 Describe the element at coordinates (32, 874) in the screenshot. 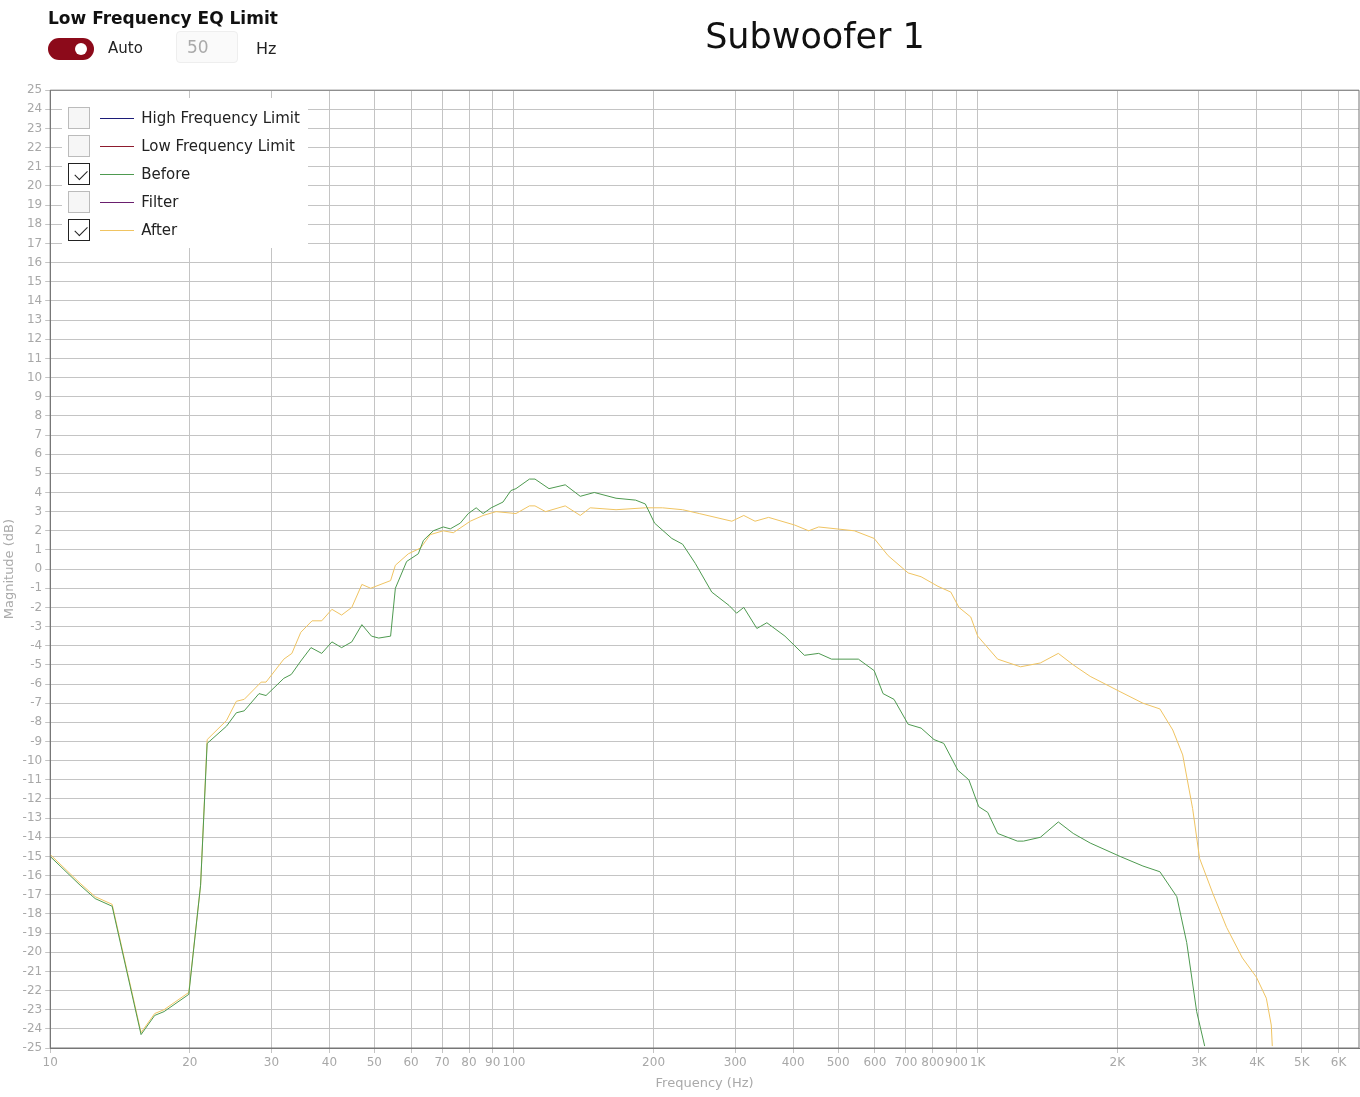

I see `y-tick-label: -16` at that location.